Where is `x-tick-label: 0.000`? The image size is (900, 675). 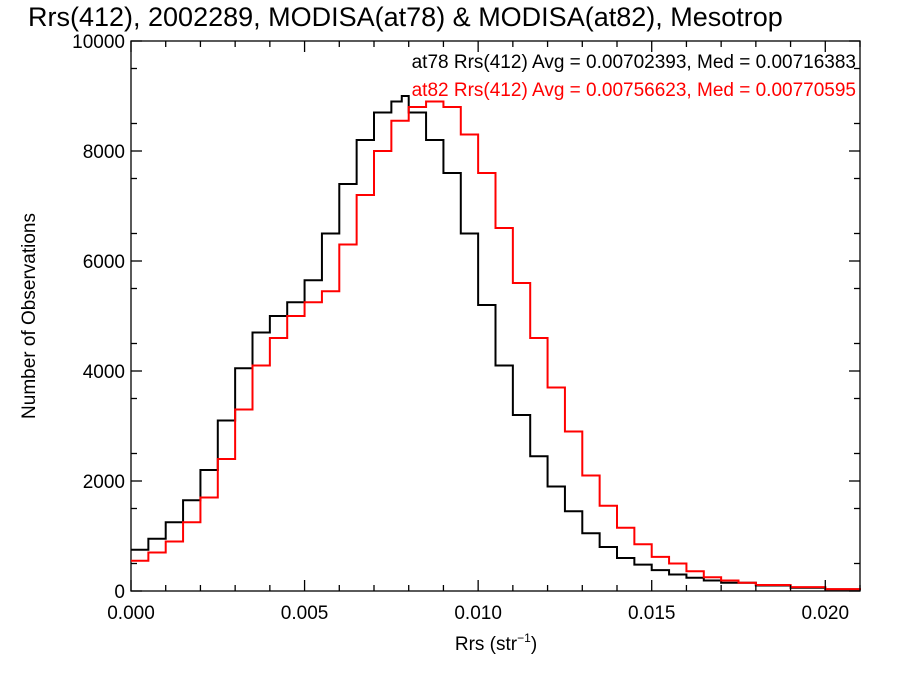
x-tick-label: 0.000 is located at coordinates (131, 613).